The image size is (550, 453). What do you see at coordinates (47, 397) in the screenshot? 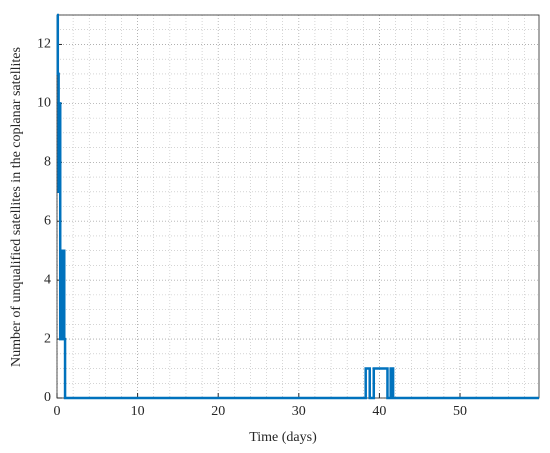
I see `y-tick-label: 0` at bounding box center [47, 397].